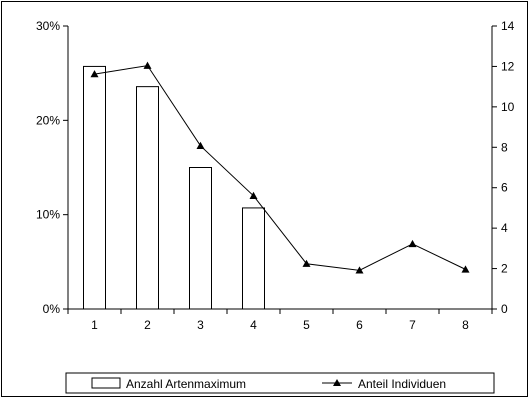  I want to click on left-tick-label: 30%, so click(48, 26).